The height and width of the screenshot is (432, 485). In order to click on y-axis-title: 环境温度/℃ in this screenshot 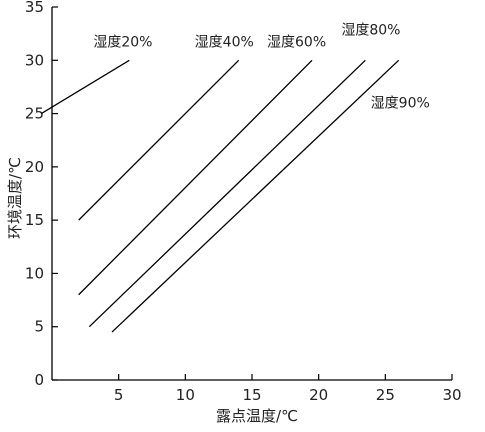, I will do `click(15, 198)`.